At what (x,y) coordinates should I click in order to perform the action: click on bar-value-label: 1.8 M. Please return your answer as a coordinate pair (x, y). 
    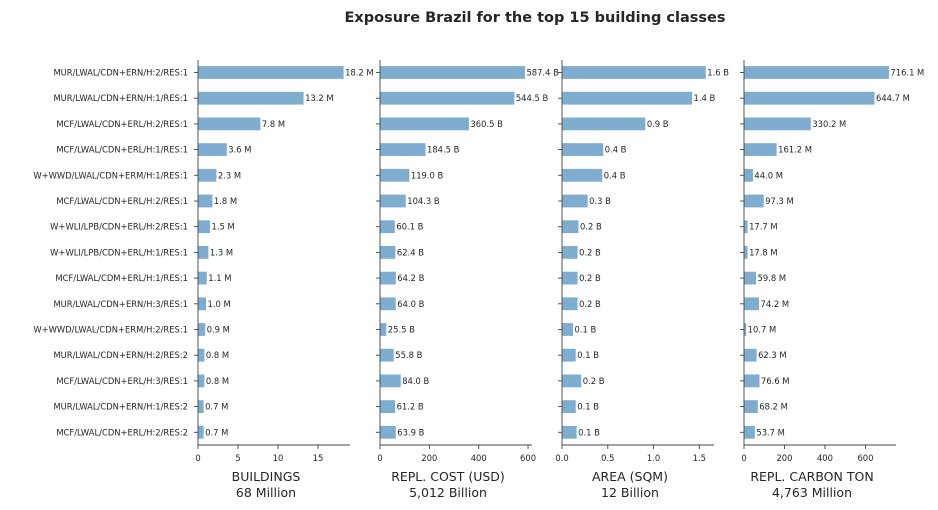
    Looking at the image, I should click on (225, 201).